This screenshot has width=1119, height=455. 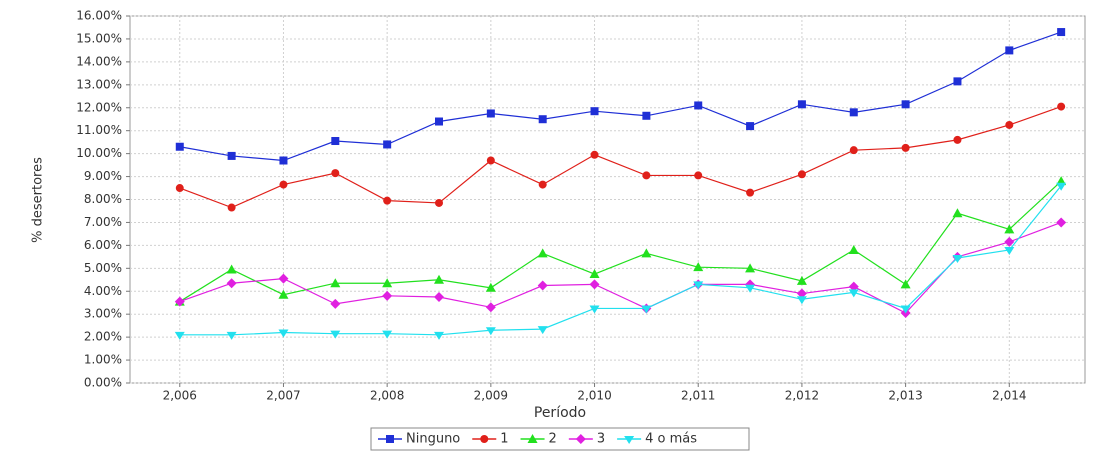 I want to click on y-tick-label: 0.00%, so click(x=103, y=383).